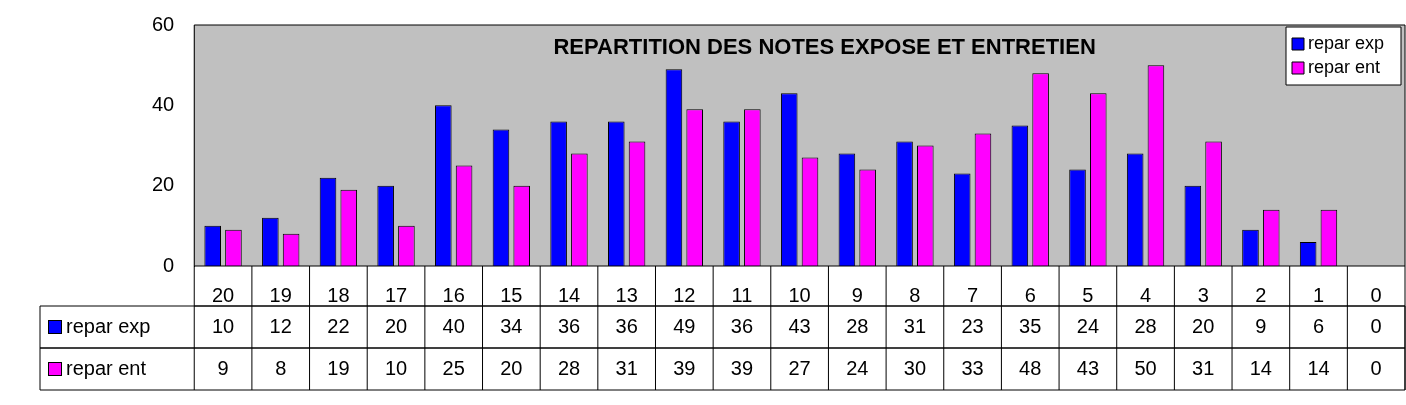 The height and width of the screenshot is (405, 1406). Describe the element at coordinates (163, 23) in the screenshot. I see `y-tick-label: 60` at that location.